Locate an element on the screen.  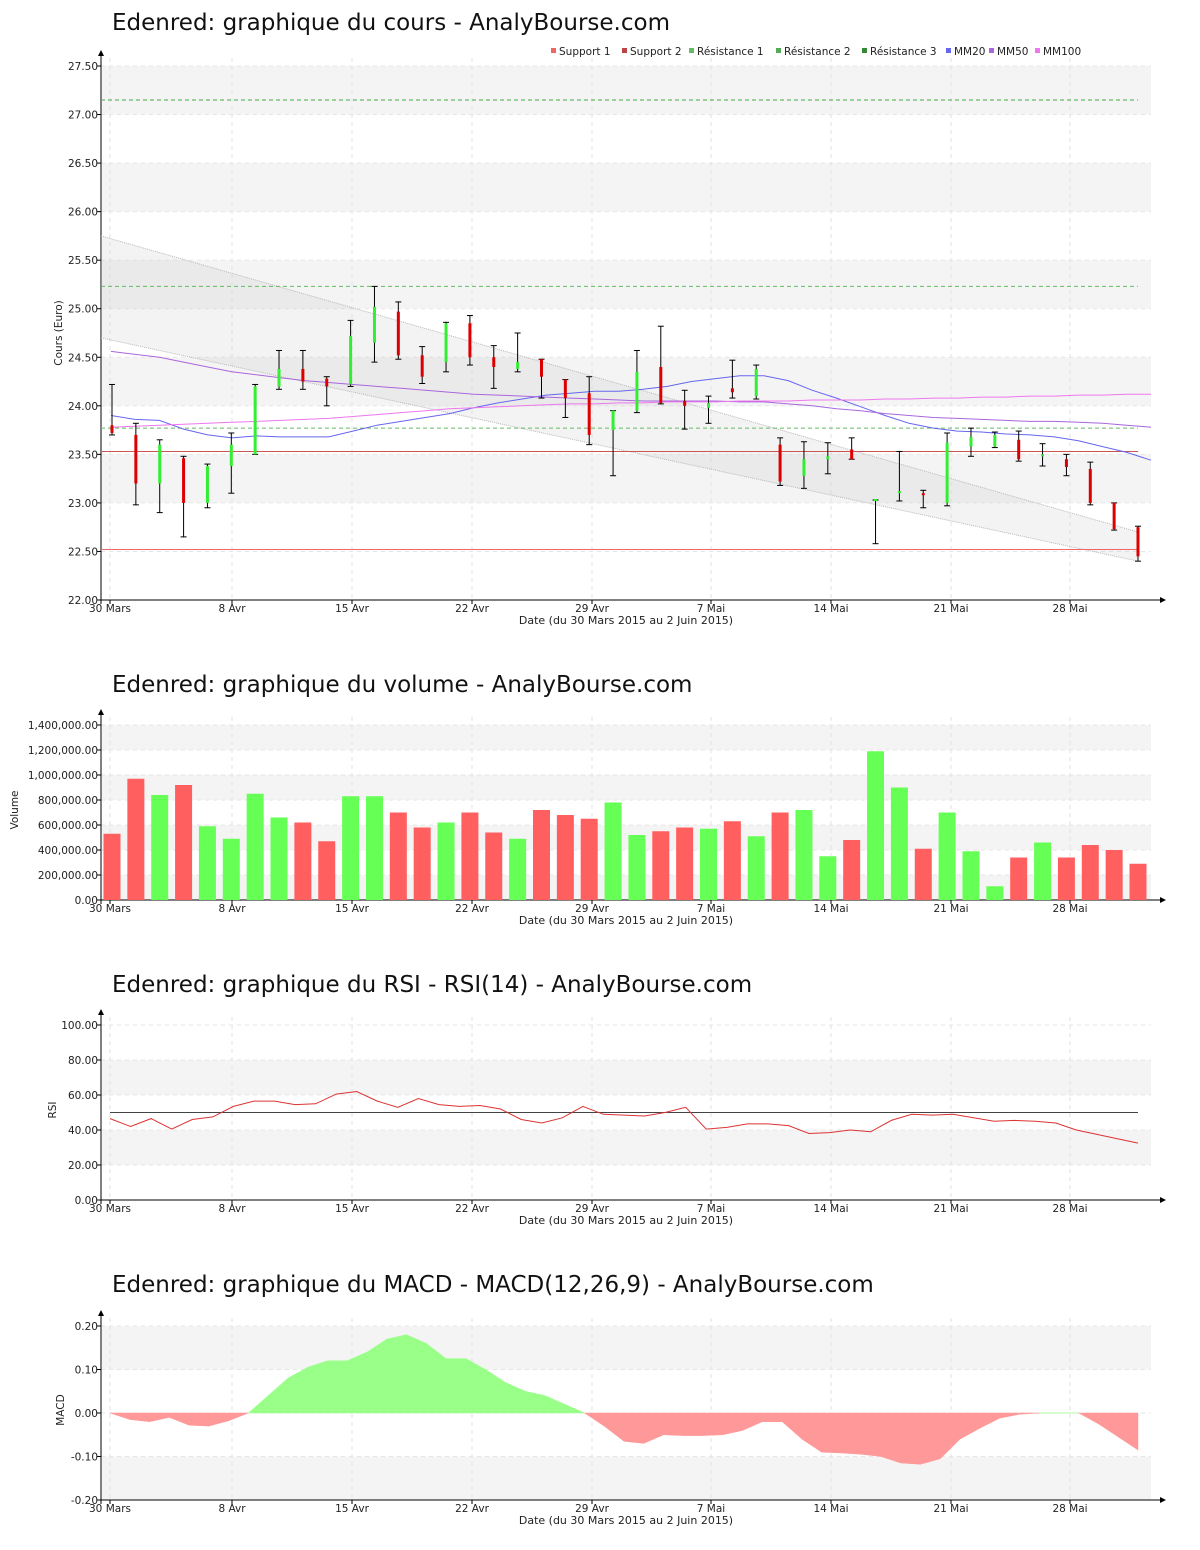
y-tick-label: -0.20 is located at coordinates (84, 1501).